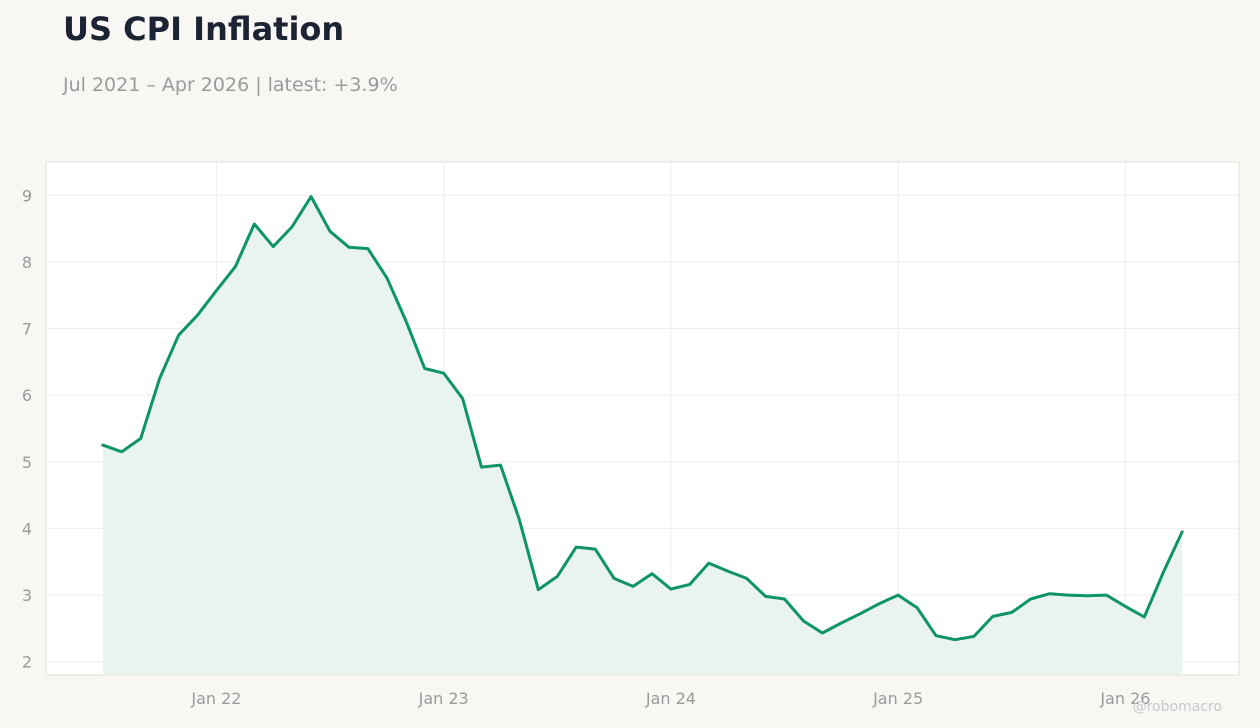 The width and height of the screenshot is (1260, 728). What do you see at coordinates (27, 528) in the screenshot?
I see `y-tick-label: 4` at bounding box center [27, 528].